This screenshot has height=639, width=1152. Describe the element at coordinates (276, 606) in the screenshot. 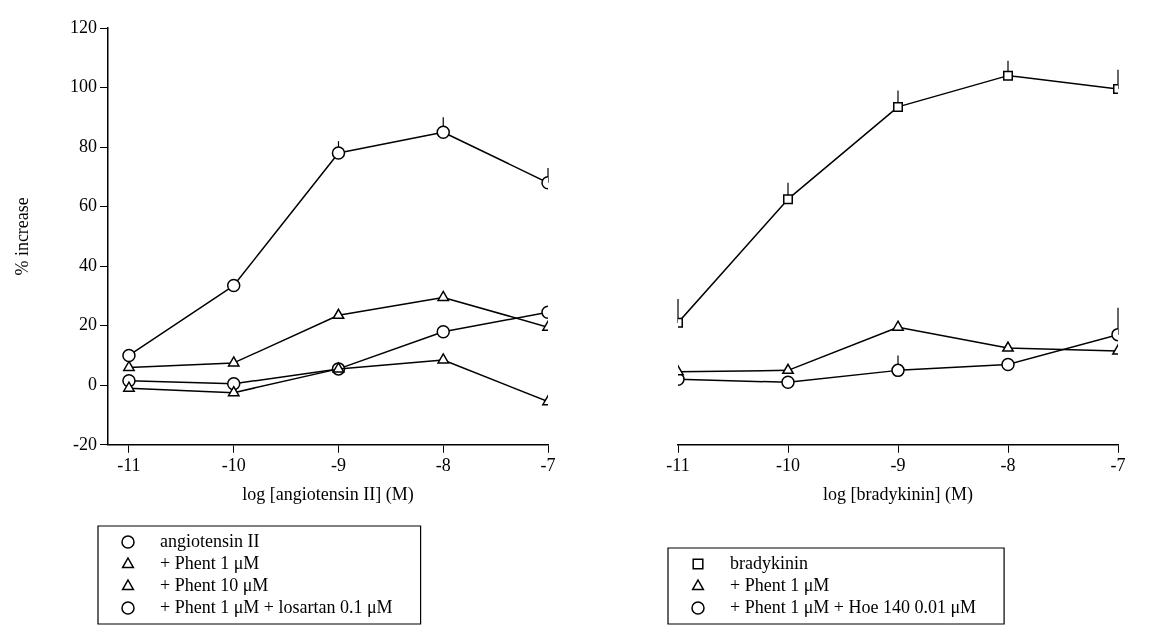

I see `legend-label: + Phent 1 μM + losartan 0.1 μM` at that location.